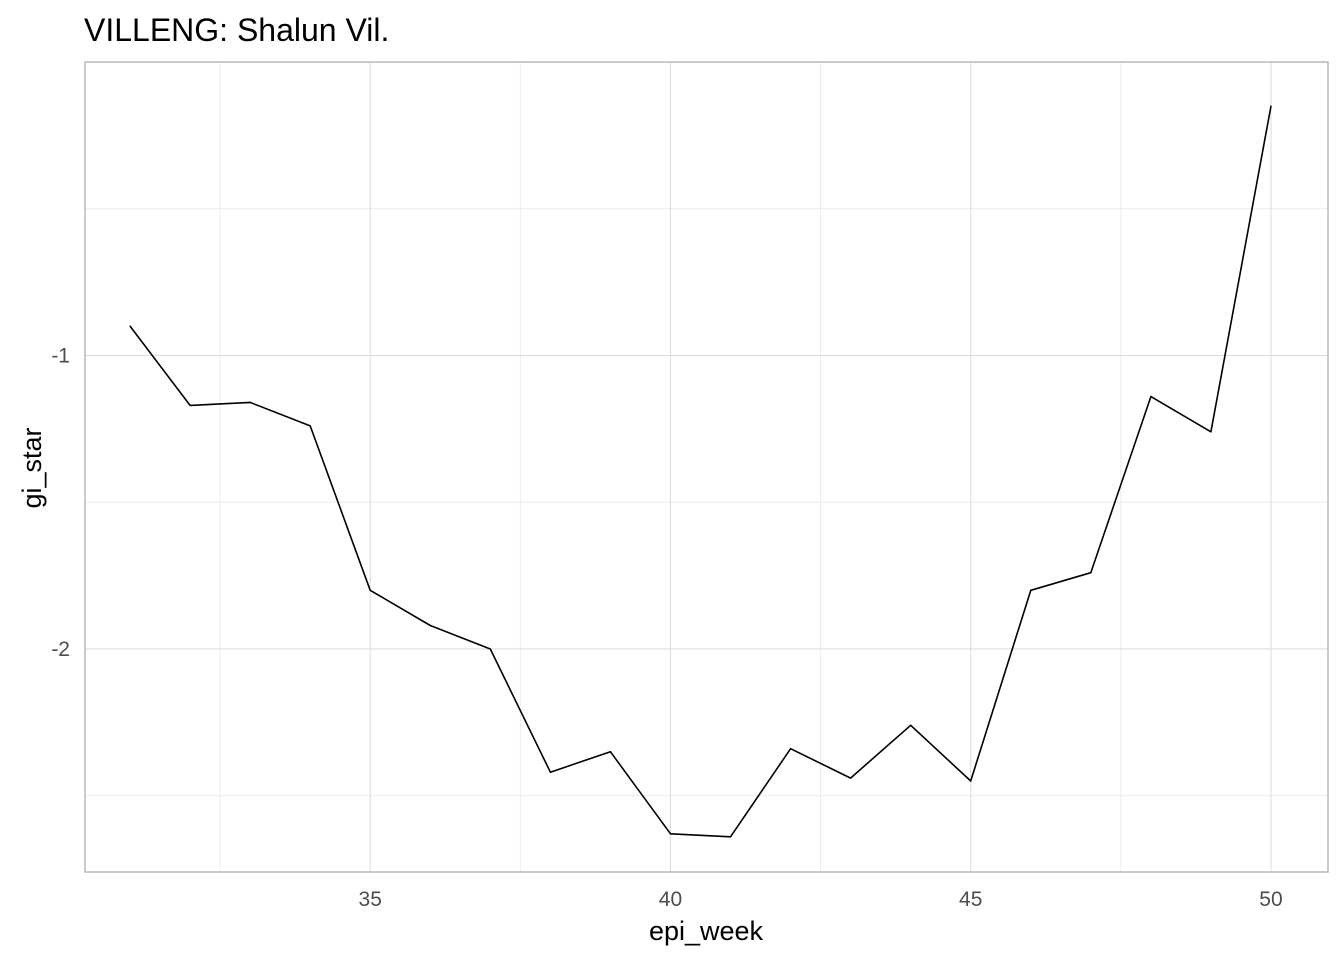 This screenshot has width=1344, height=960. What do you see at coordinates (821, 899) in the screenshot?
I see `x-axis-ticks: 35 40 45 50` at bounding box center [821, 899].